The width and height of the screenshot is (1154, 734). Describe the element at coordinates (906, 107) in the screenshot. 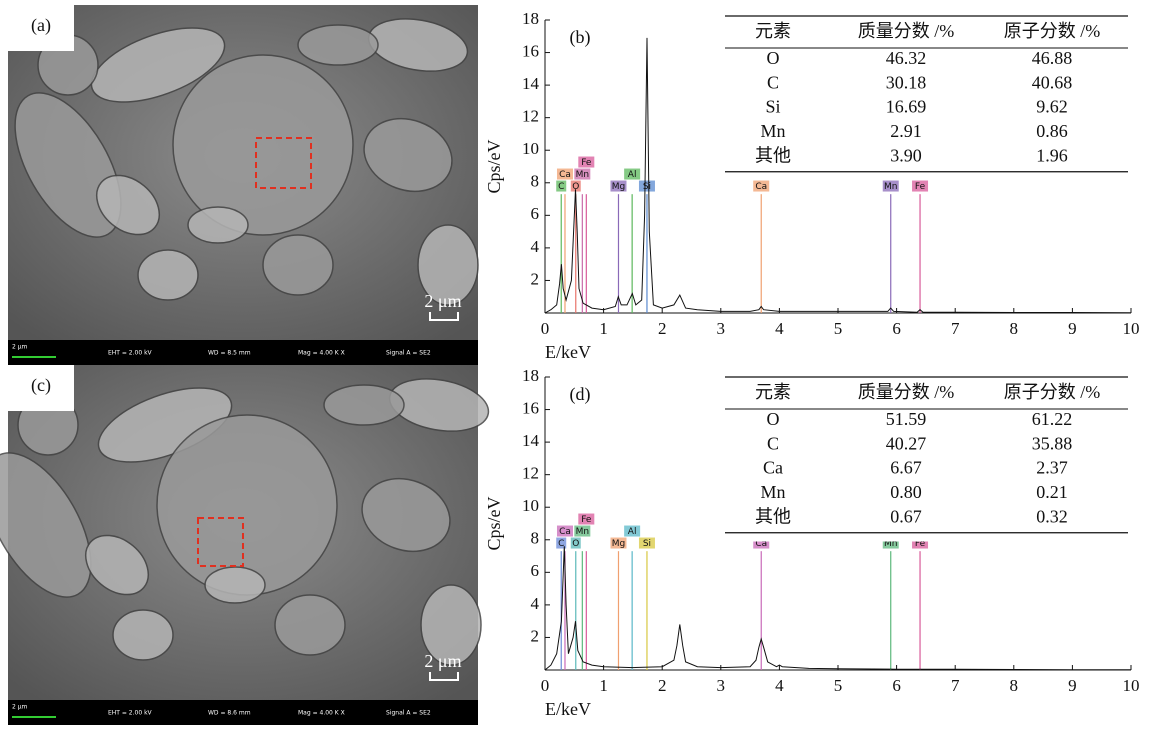

I see `table-cell: 16.69` at that location.